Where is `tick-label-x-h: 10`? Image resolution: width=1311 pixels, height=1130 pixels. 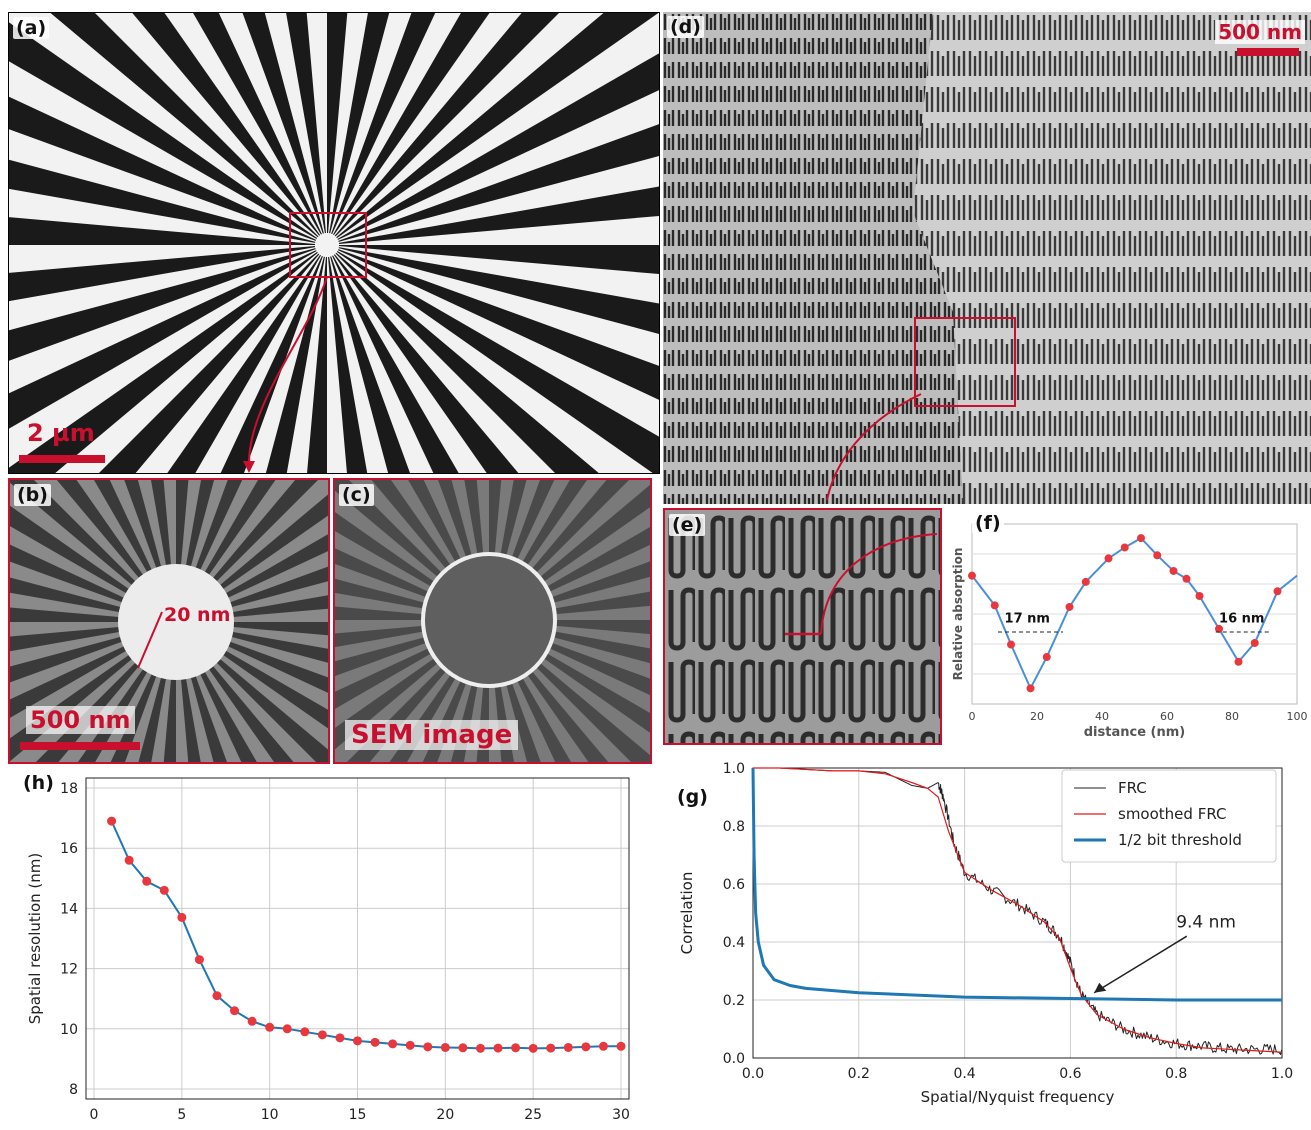 tick-label-x-h: 10 is located at coordinates (270, 1115).